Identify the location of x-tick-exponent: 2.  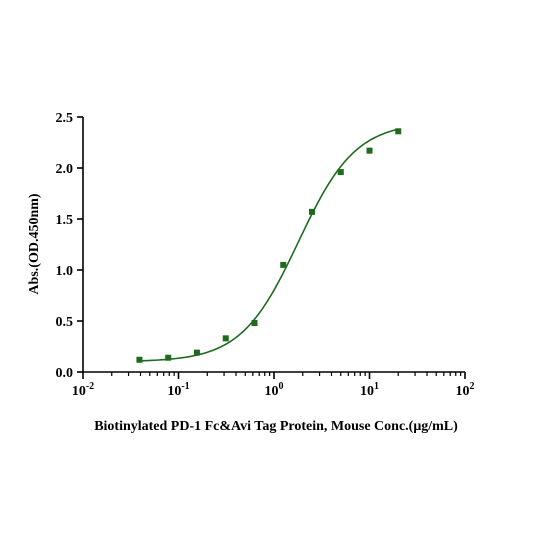
(472, 386).